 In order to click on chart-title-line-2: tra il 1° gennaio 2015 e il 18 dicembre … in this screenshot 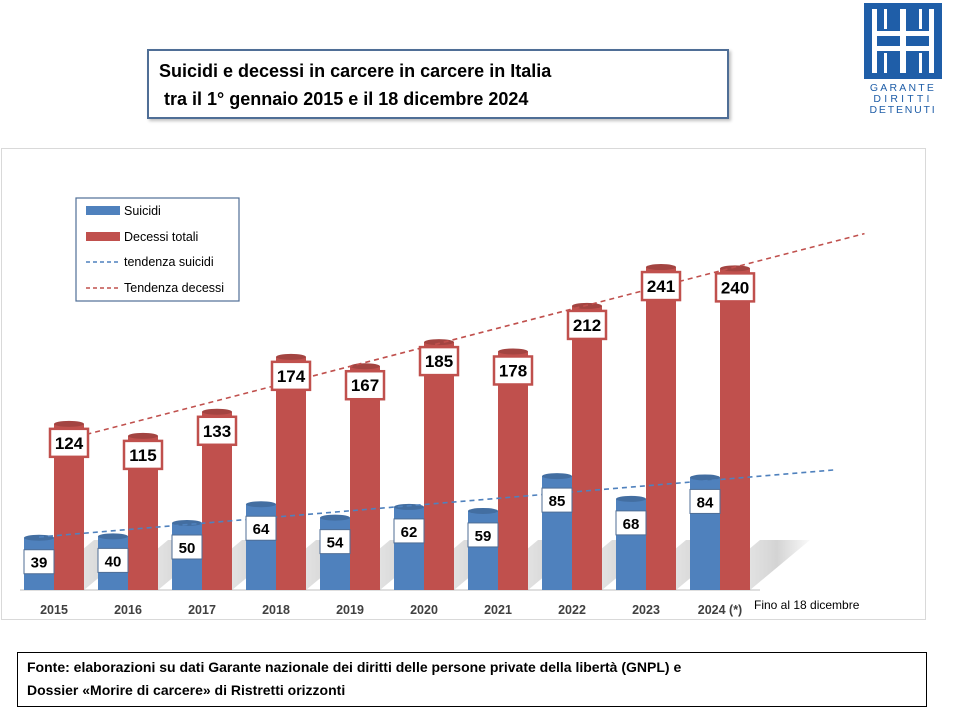, I will do `click(344, 99)`.